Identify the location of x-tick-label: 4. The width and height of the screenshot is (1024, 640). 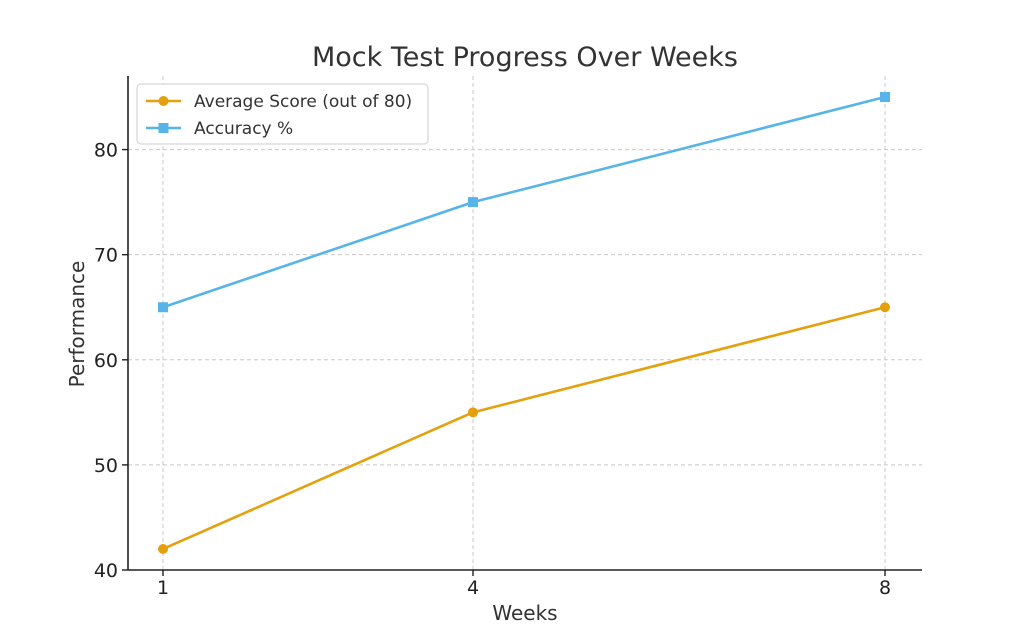
(473, 588).